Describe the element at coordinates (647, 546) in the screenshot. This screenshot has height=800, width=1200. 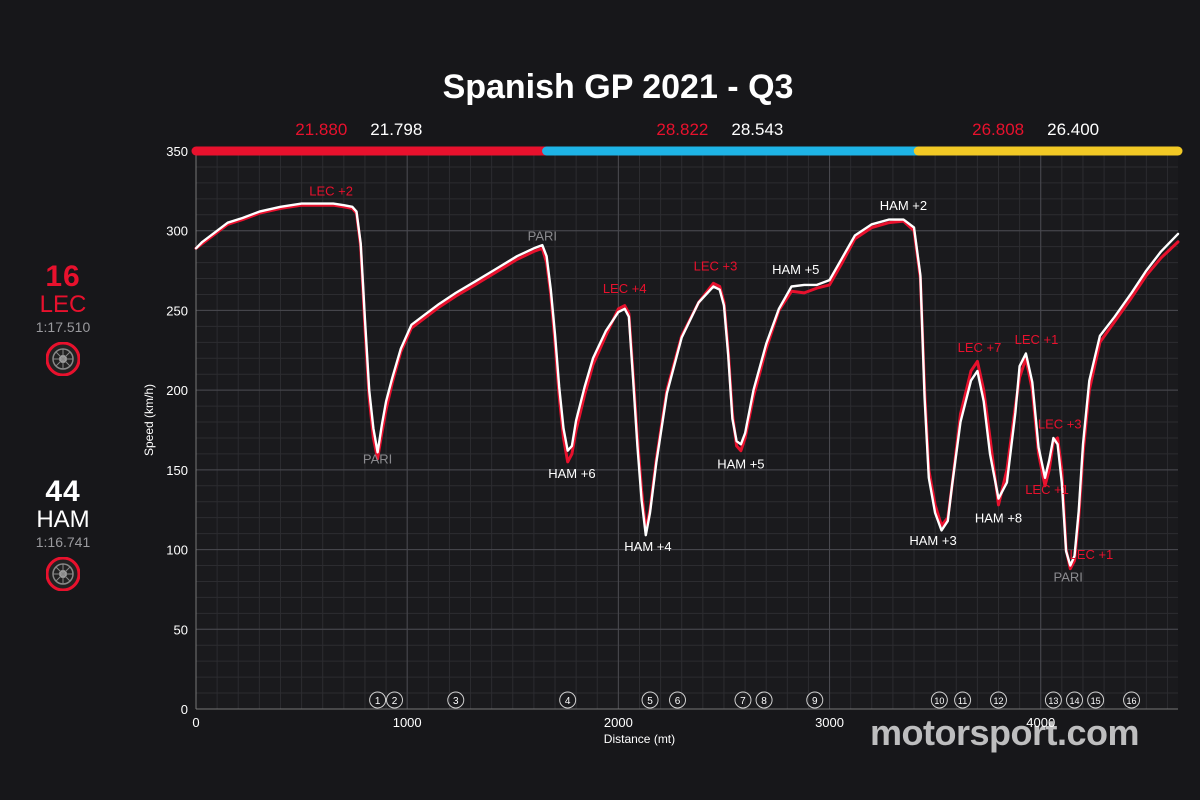
I see `annotation-label: HAM +4` at that location.